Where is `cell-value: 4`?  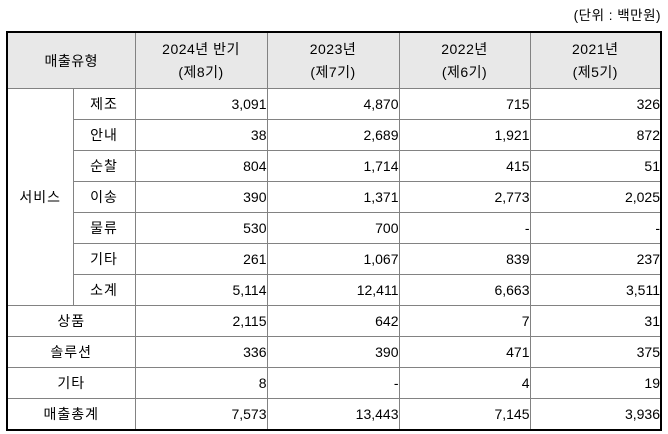
cell-value: 4 is located at coordinates (464, 383).